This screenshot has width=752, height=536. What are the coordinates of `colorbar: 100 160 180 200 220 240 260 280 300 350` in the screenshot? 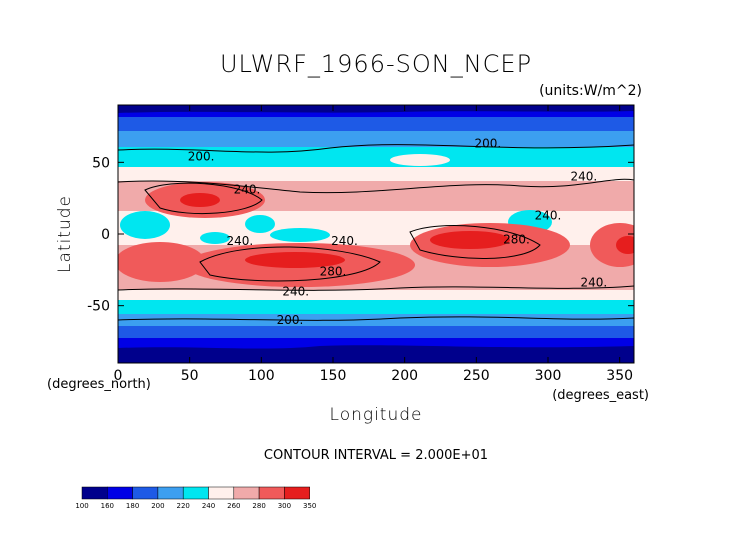 It's located at (195, 498).